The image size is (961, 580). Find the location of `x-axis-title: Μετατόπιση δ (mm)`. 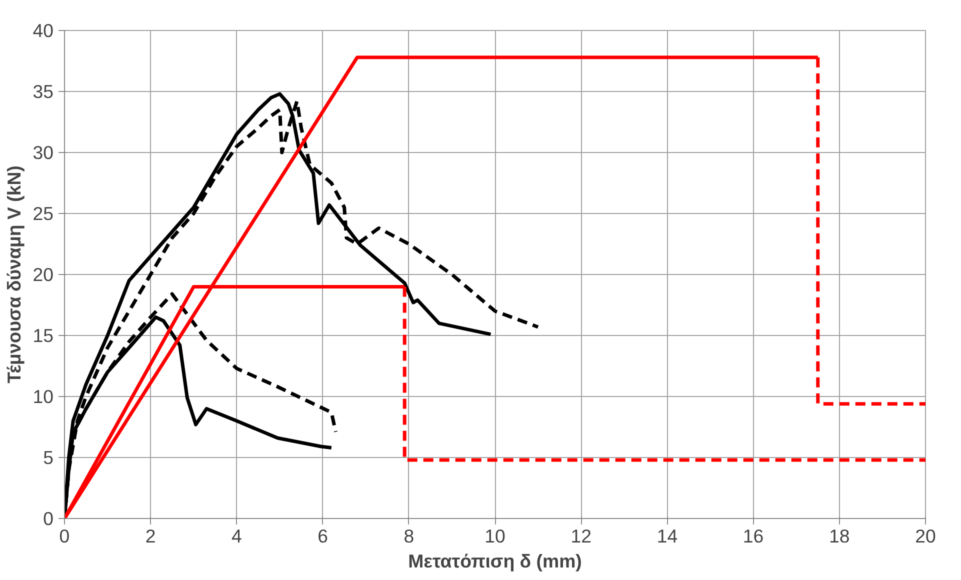

x-axis-title: Μετατόπιση δ (mm) is located at coordinates (495, 561).